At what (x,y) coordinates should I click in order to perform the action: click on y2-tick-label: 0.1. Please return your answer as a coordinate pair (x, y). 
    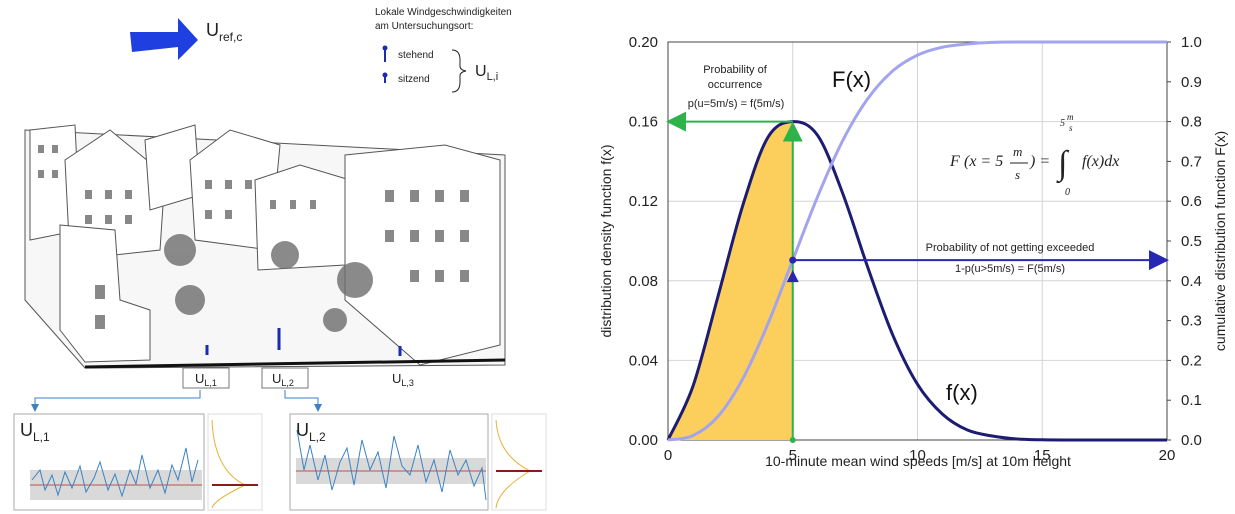
    Looking at the image, I should click on (1191, 400).